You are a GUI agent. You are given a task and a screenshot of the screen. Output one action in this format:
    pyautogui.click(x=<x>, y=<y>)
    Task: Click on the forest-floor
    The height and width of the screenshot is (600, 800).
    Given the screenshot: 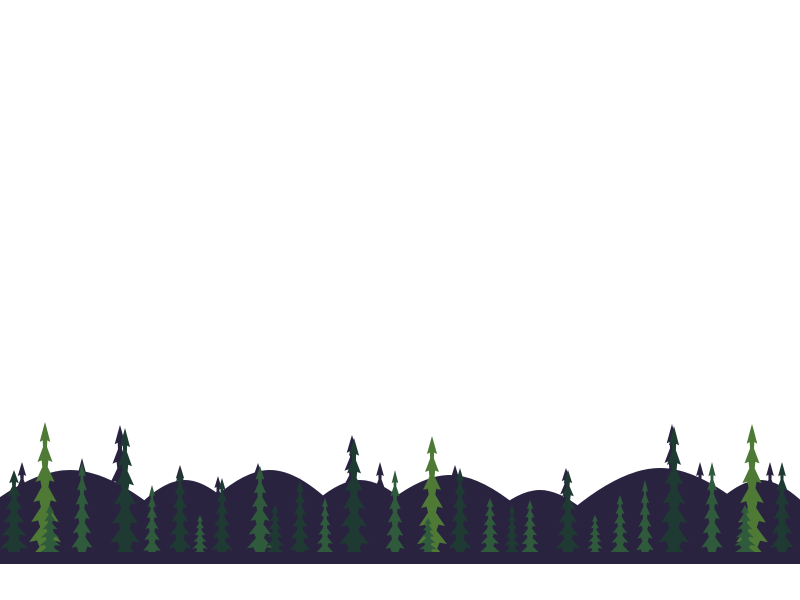 What is the action you would take?
    pyautogui.click(x=400, y=558)
    